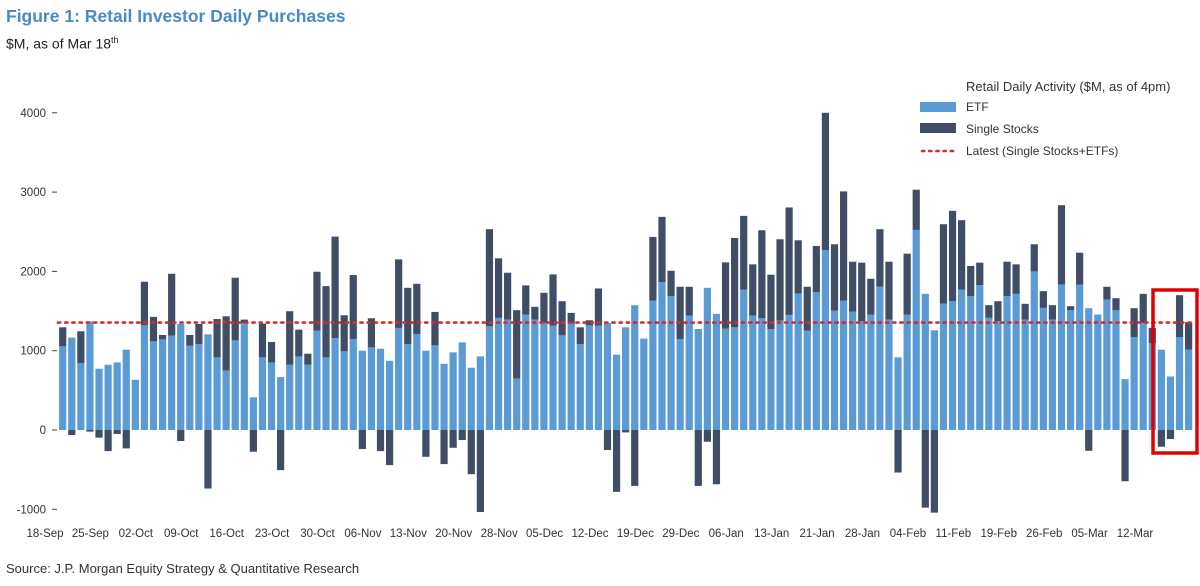 This screenshot has width=1200, height=586. What do you see at coordinates (680, 534) in the screenshot?
I see `x-tick-label: 29-Dec` at bounding box center [680, 534].